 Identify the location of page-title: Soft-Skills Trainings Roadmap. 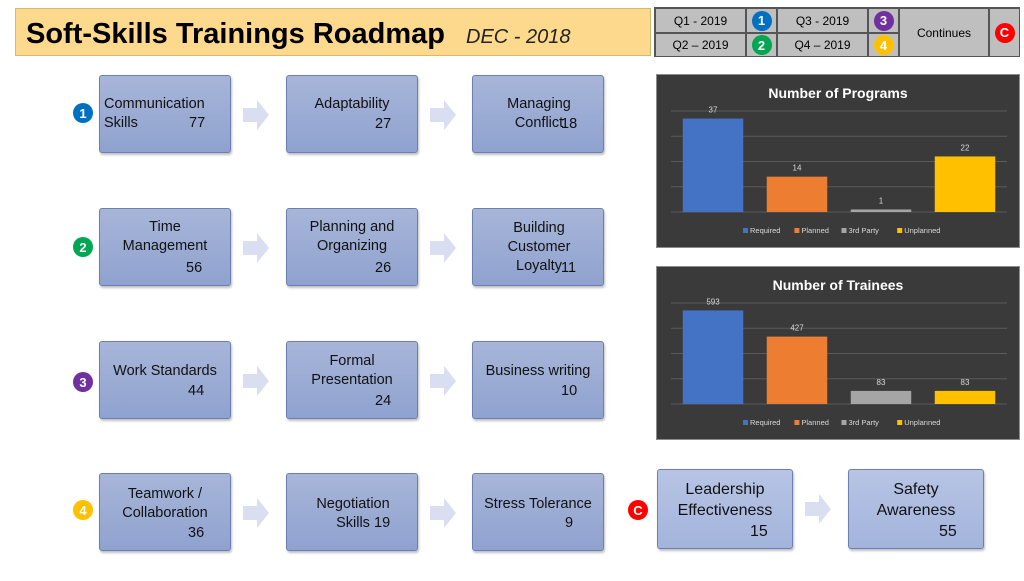
(235, 34).